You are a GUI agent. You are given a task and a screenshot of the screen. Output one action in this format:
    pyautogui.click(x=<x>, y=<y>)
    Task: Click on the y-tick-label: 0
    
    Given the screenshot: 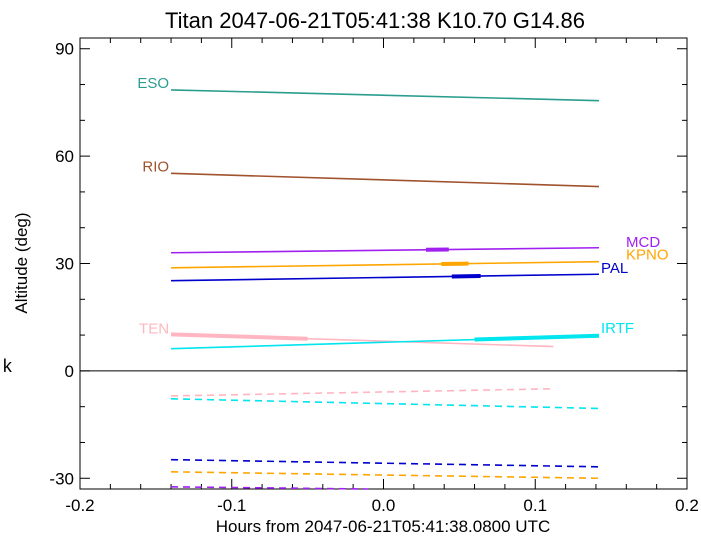 What is the action you would take?
    pyautogui.click(x=69, y=371)
    